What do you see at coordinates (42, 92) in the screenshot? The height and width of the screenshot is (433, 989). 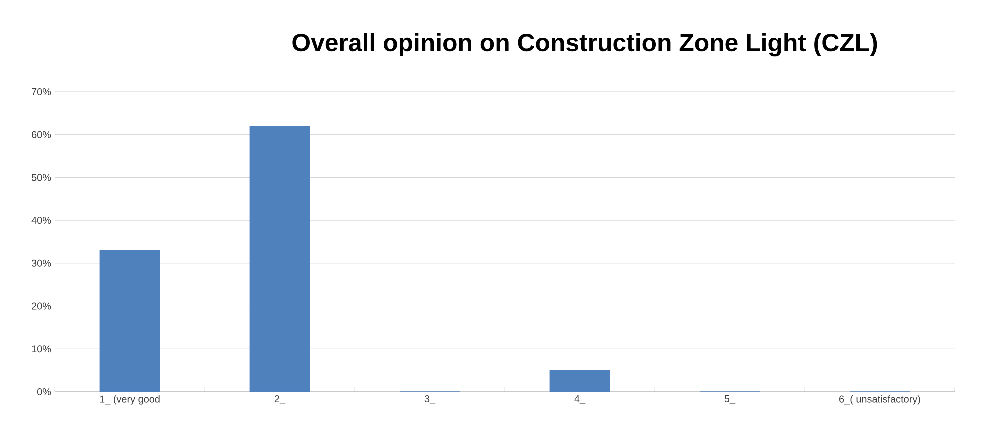 I see `y-tick-label: 70%` at bounding box center [42, 92].